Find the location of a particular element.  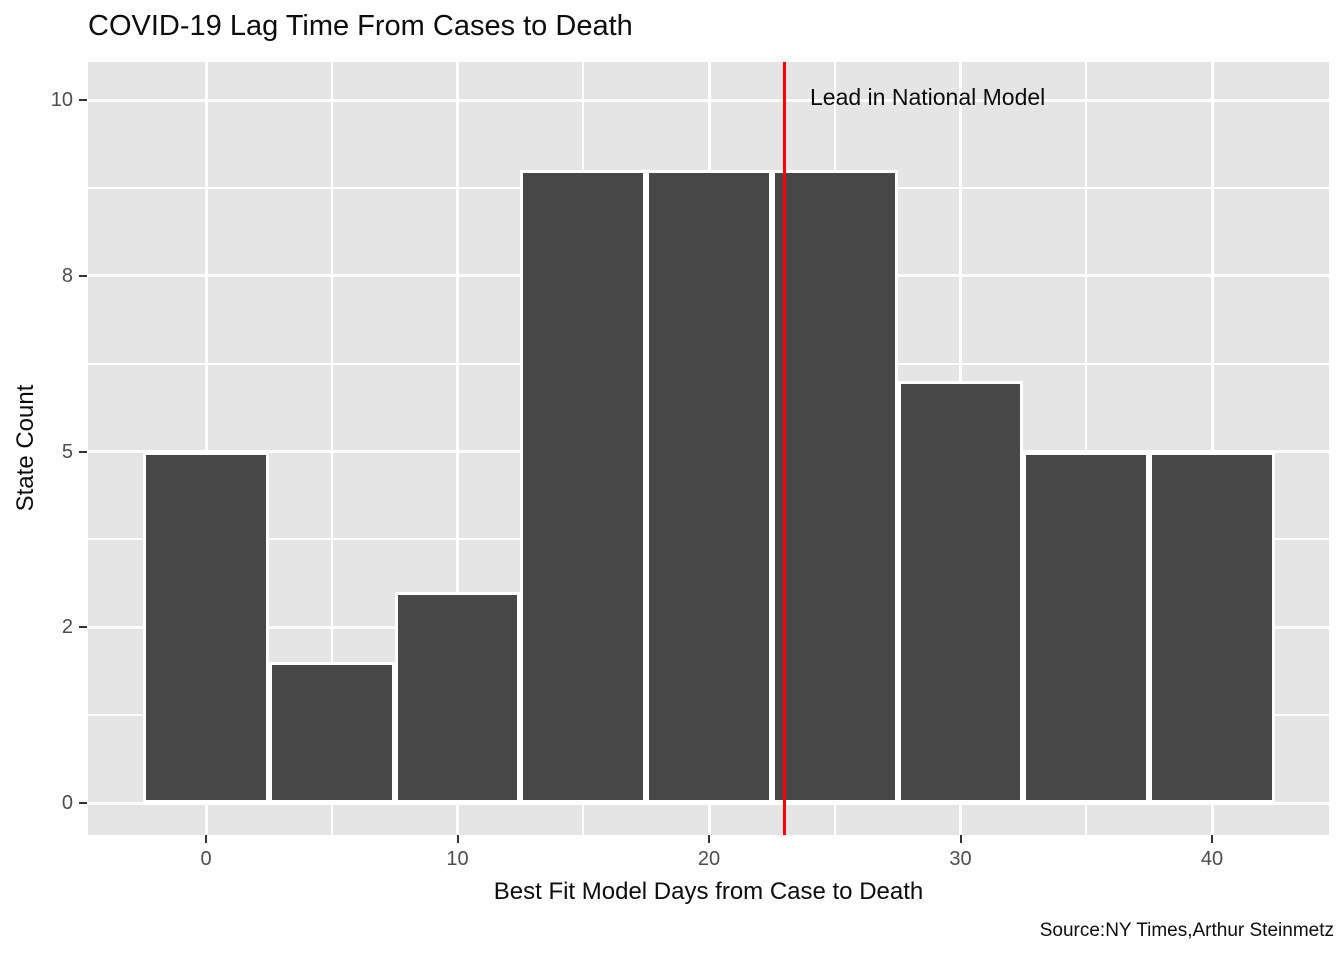

y-tick-label: 8 is located at coordinates (67, 275).